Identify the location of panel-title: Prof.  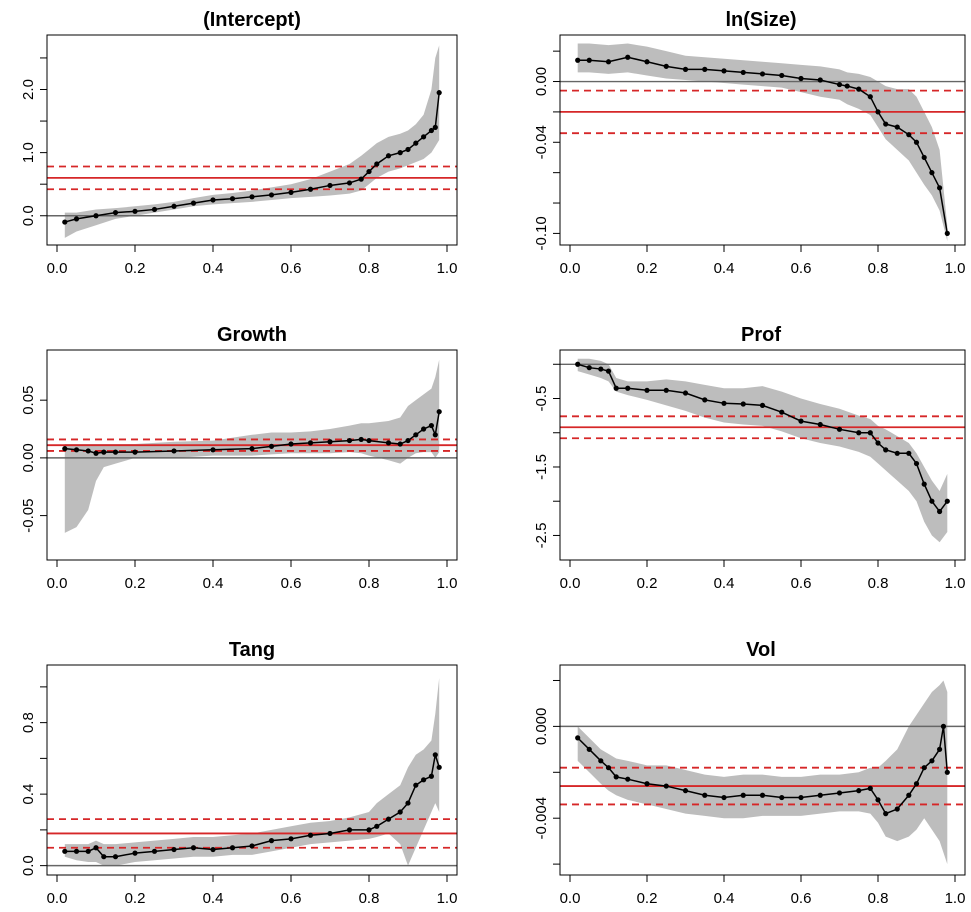
(761, 335).